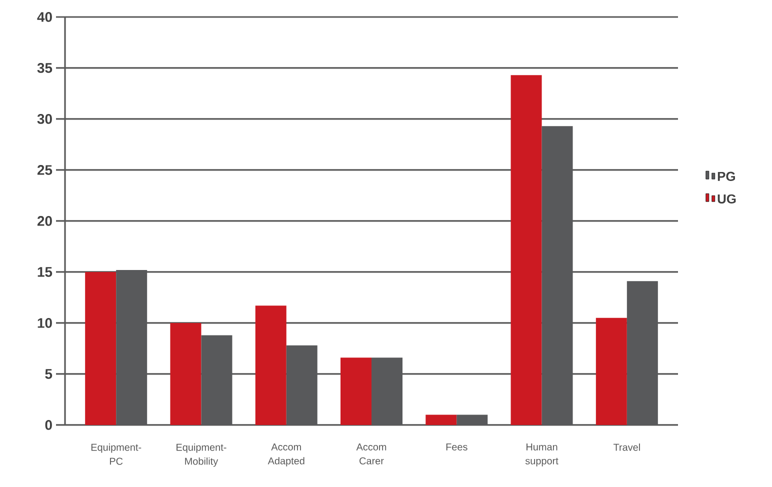 The width and height of the screenshot is (772, 487). Describe the element at coordinates (727, 199) in the screenshot. I see `legend-label: UG` at that location.